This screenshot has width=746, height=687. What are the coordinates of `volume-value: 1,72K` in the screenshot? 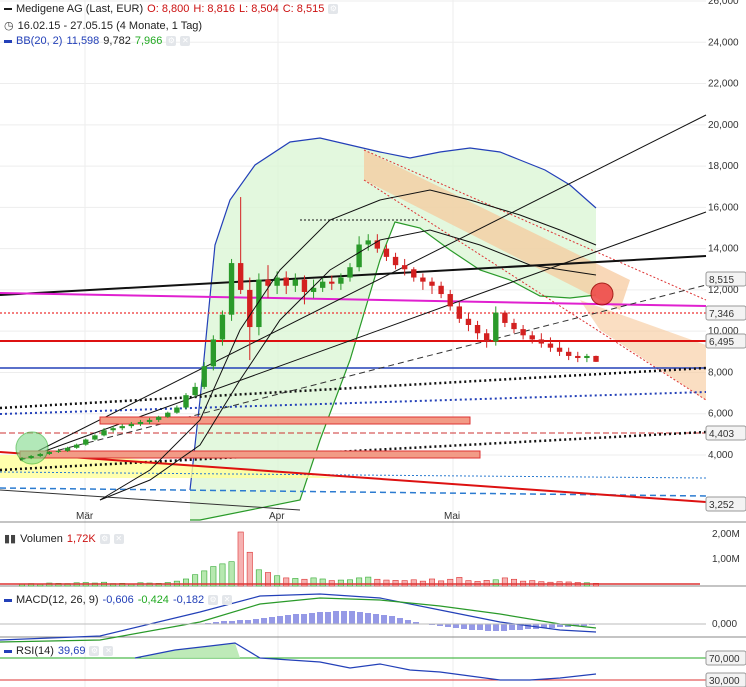 It's located at (81, 538).